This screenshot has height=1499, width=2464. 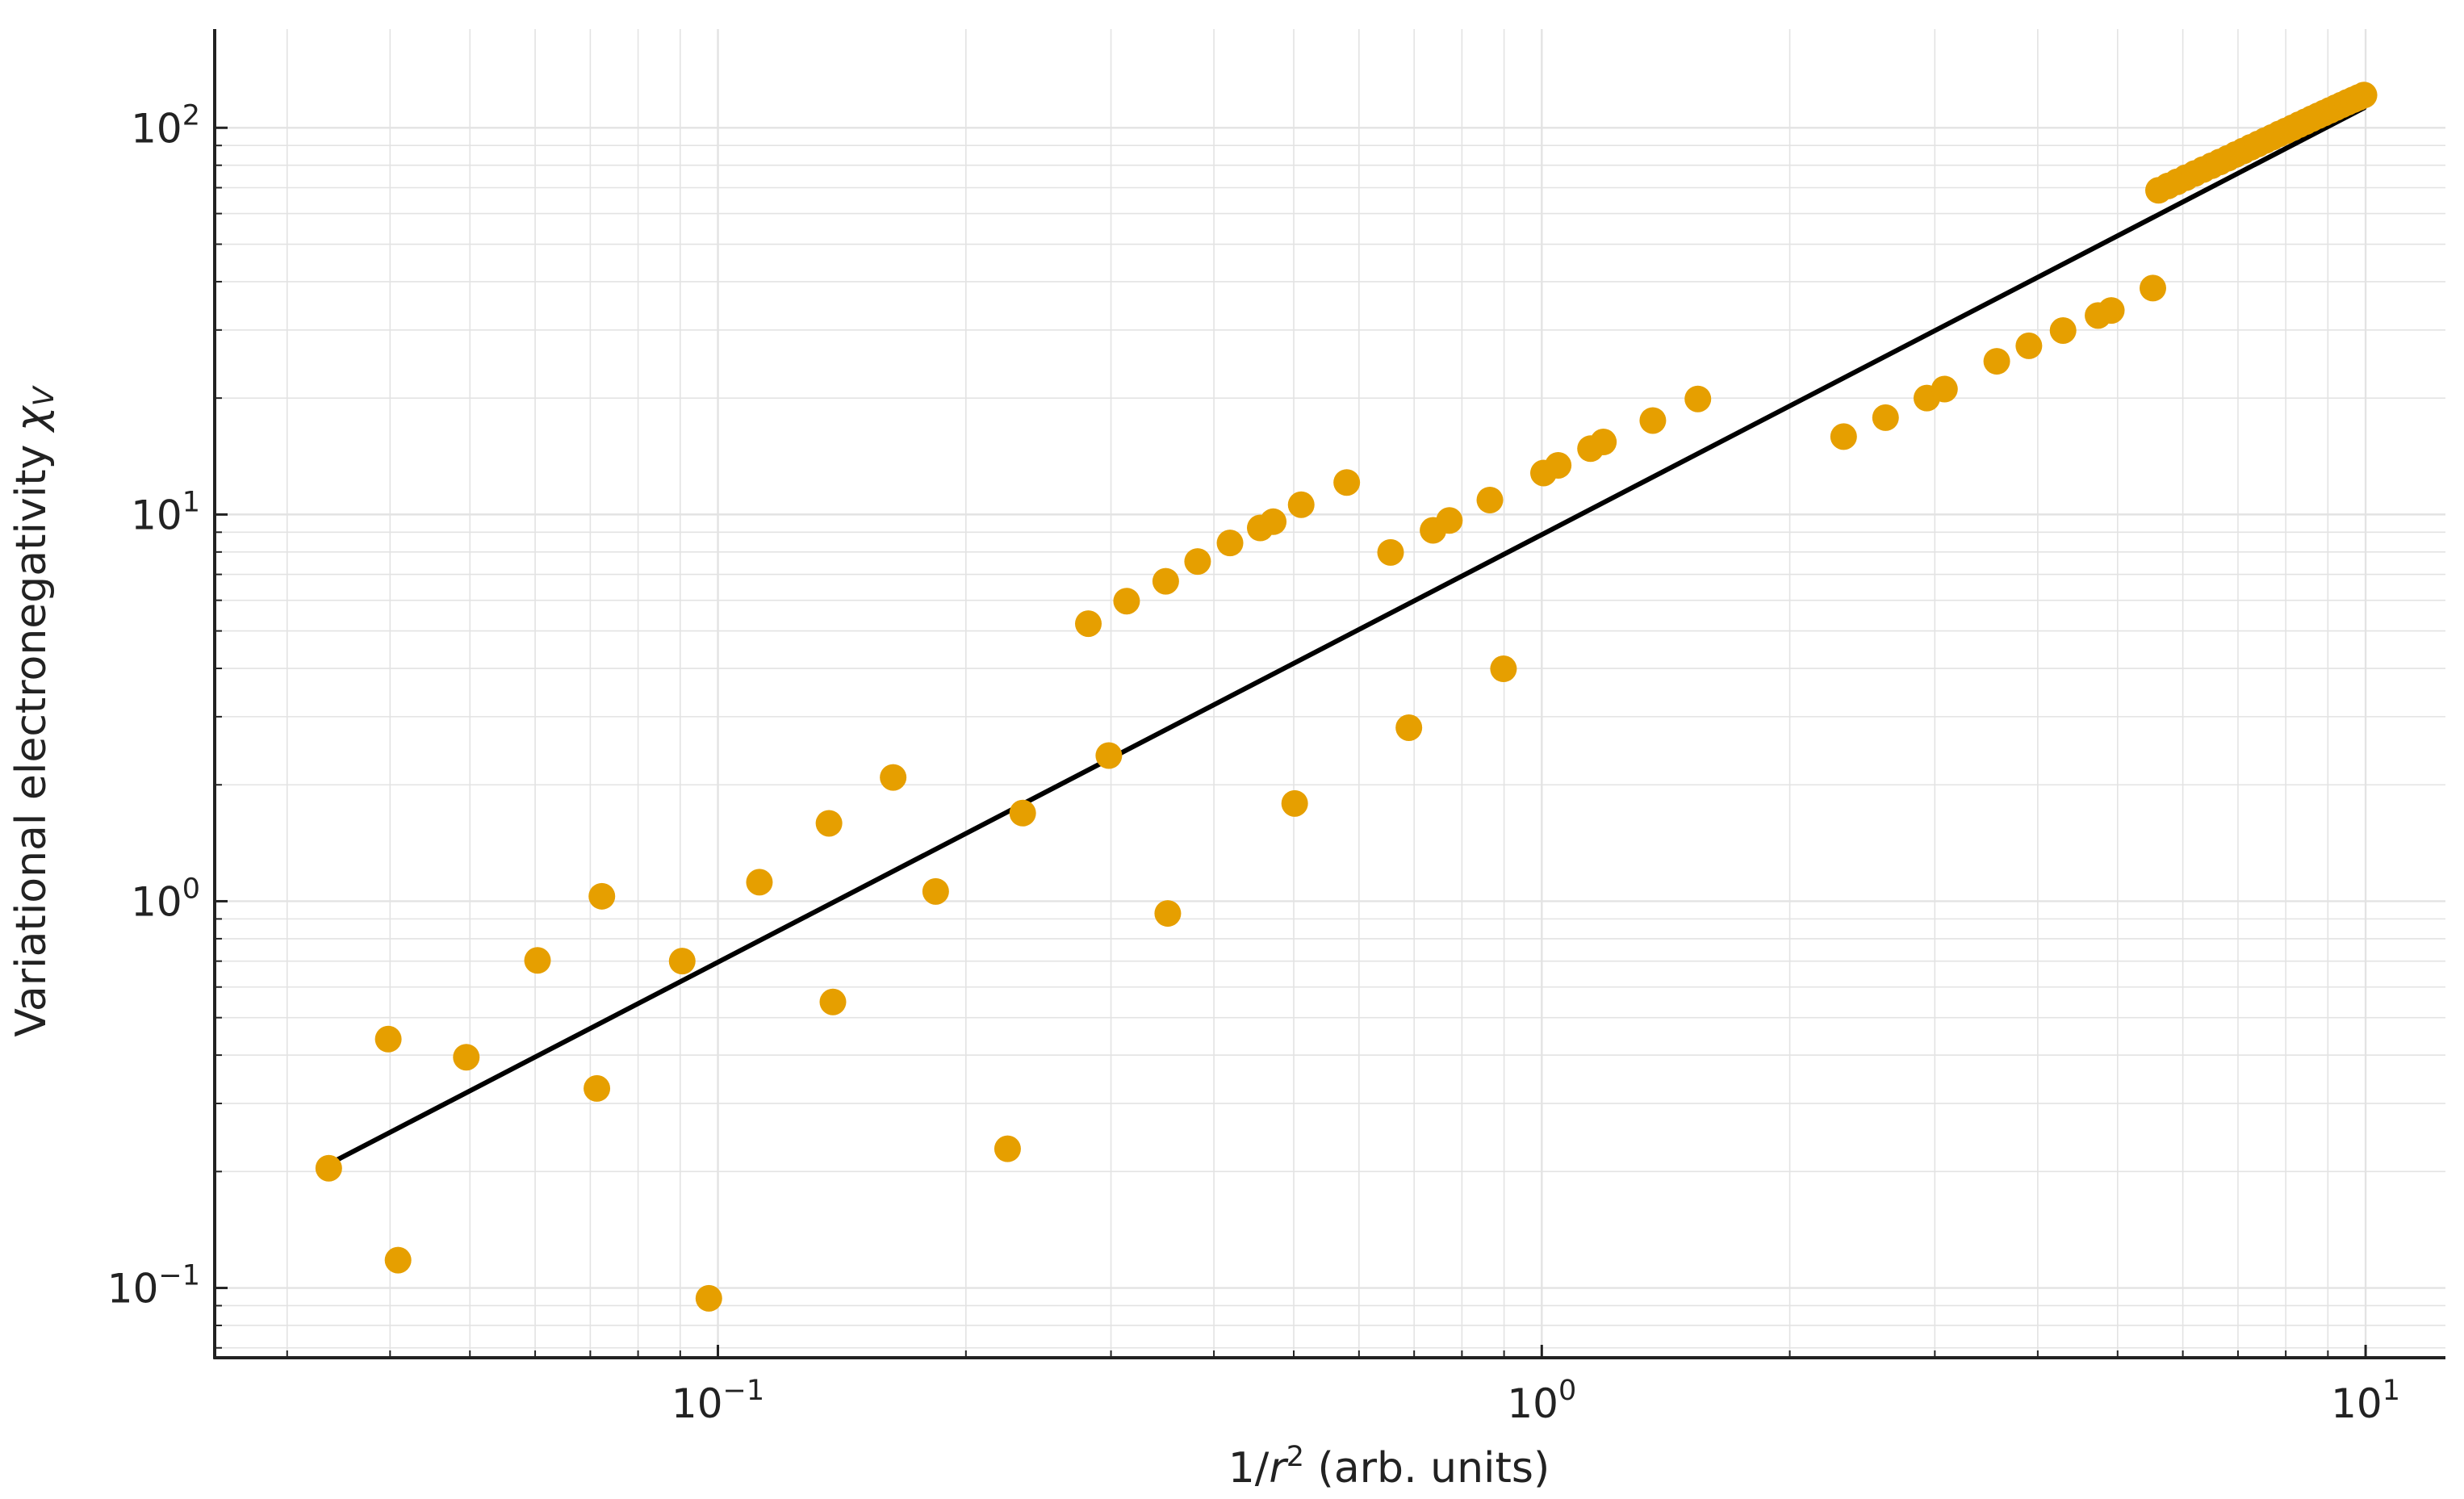 What do you see at coordinates (165, 512) in the screenshot?
I see `y-tick-label: 10¹` at bounding box center [165, 512].